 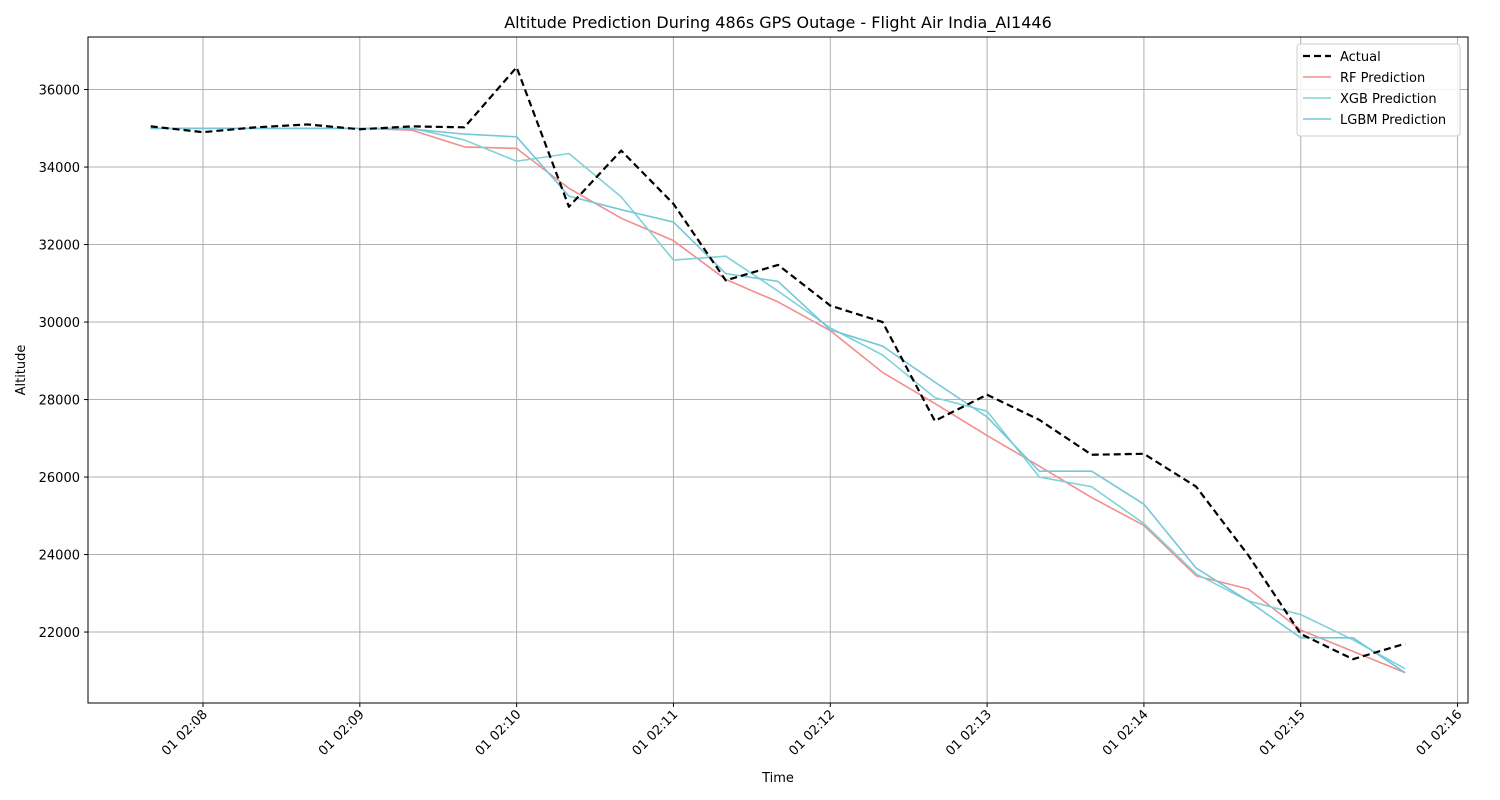 What do you see at coordinates (59, 633) in the screenshot?
I see `y-tick-label: 22000` at bounding box center [59, 633].